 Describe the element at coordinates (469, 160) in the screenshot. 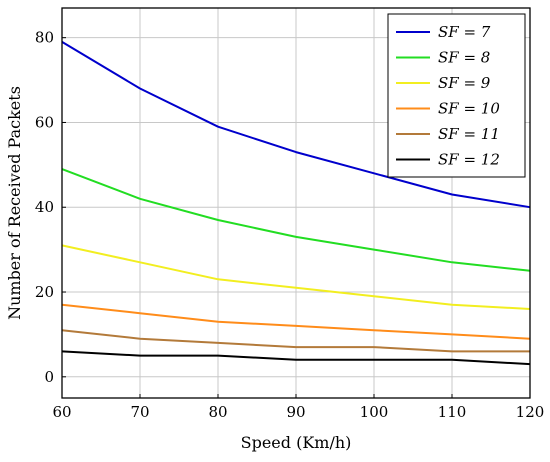

I see `legend-entry: SF = 12` at that location.